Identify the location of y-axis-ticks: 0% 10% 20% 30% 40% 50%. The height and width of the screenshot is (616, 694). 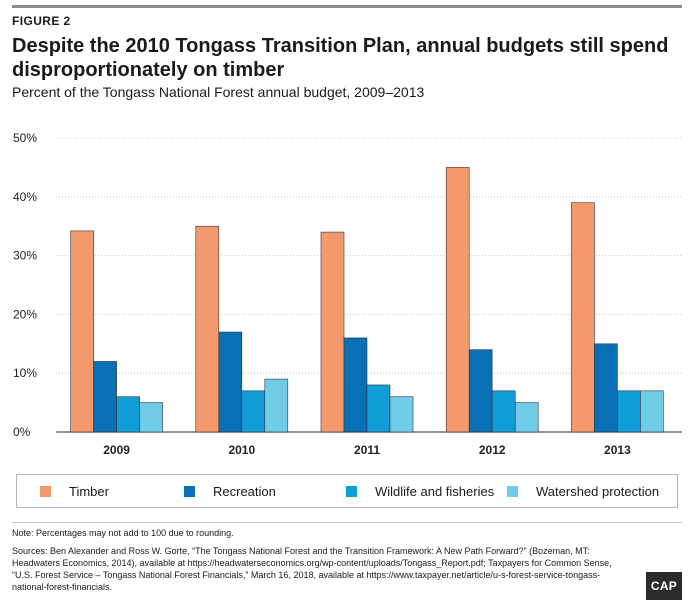
(25, 285).